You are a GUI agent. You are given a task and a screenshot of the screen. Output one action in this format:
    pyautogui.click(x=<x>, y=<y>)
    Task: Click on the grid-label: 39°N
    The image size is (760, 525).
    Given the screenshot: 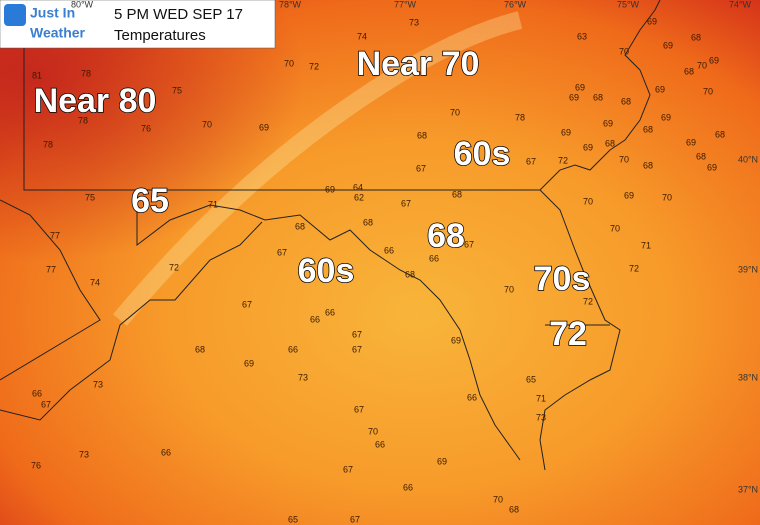 What is the action you would take?
    pyautogui.click(x=748, y=269)
    